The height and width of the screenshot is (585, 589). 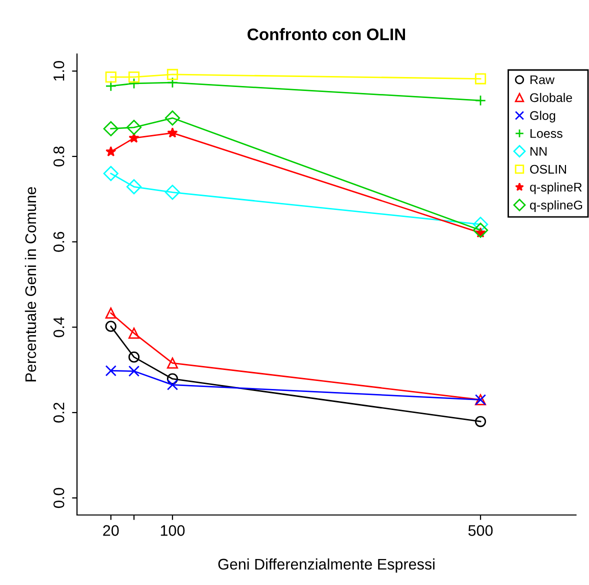 What do you see at coordinates (58, 327) in the screenshot?
I see `y-tick-label: 0.4` at bounding box center [58, 327].